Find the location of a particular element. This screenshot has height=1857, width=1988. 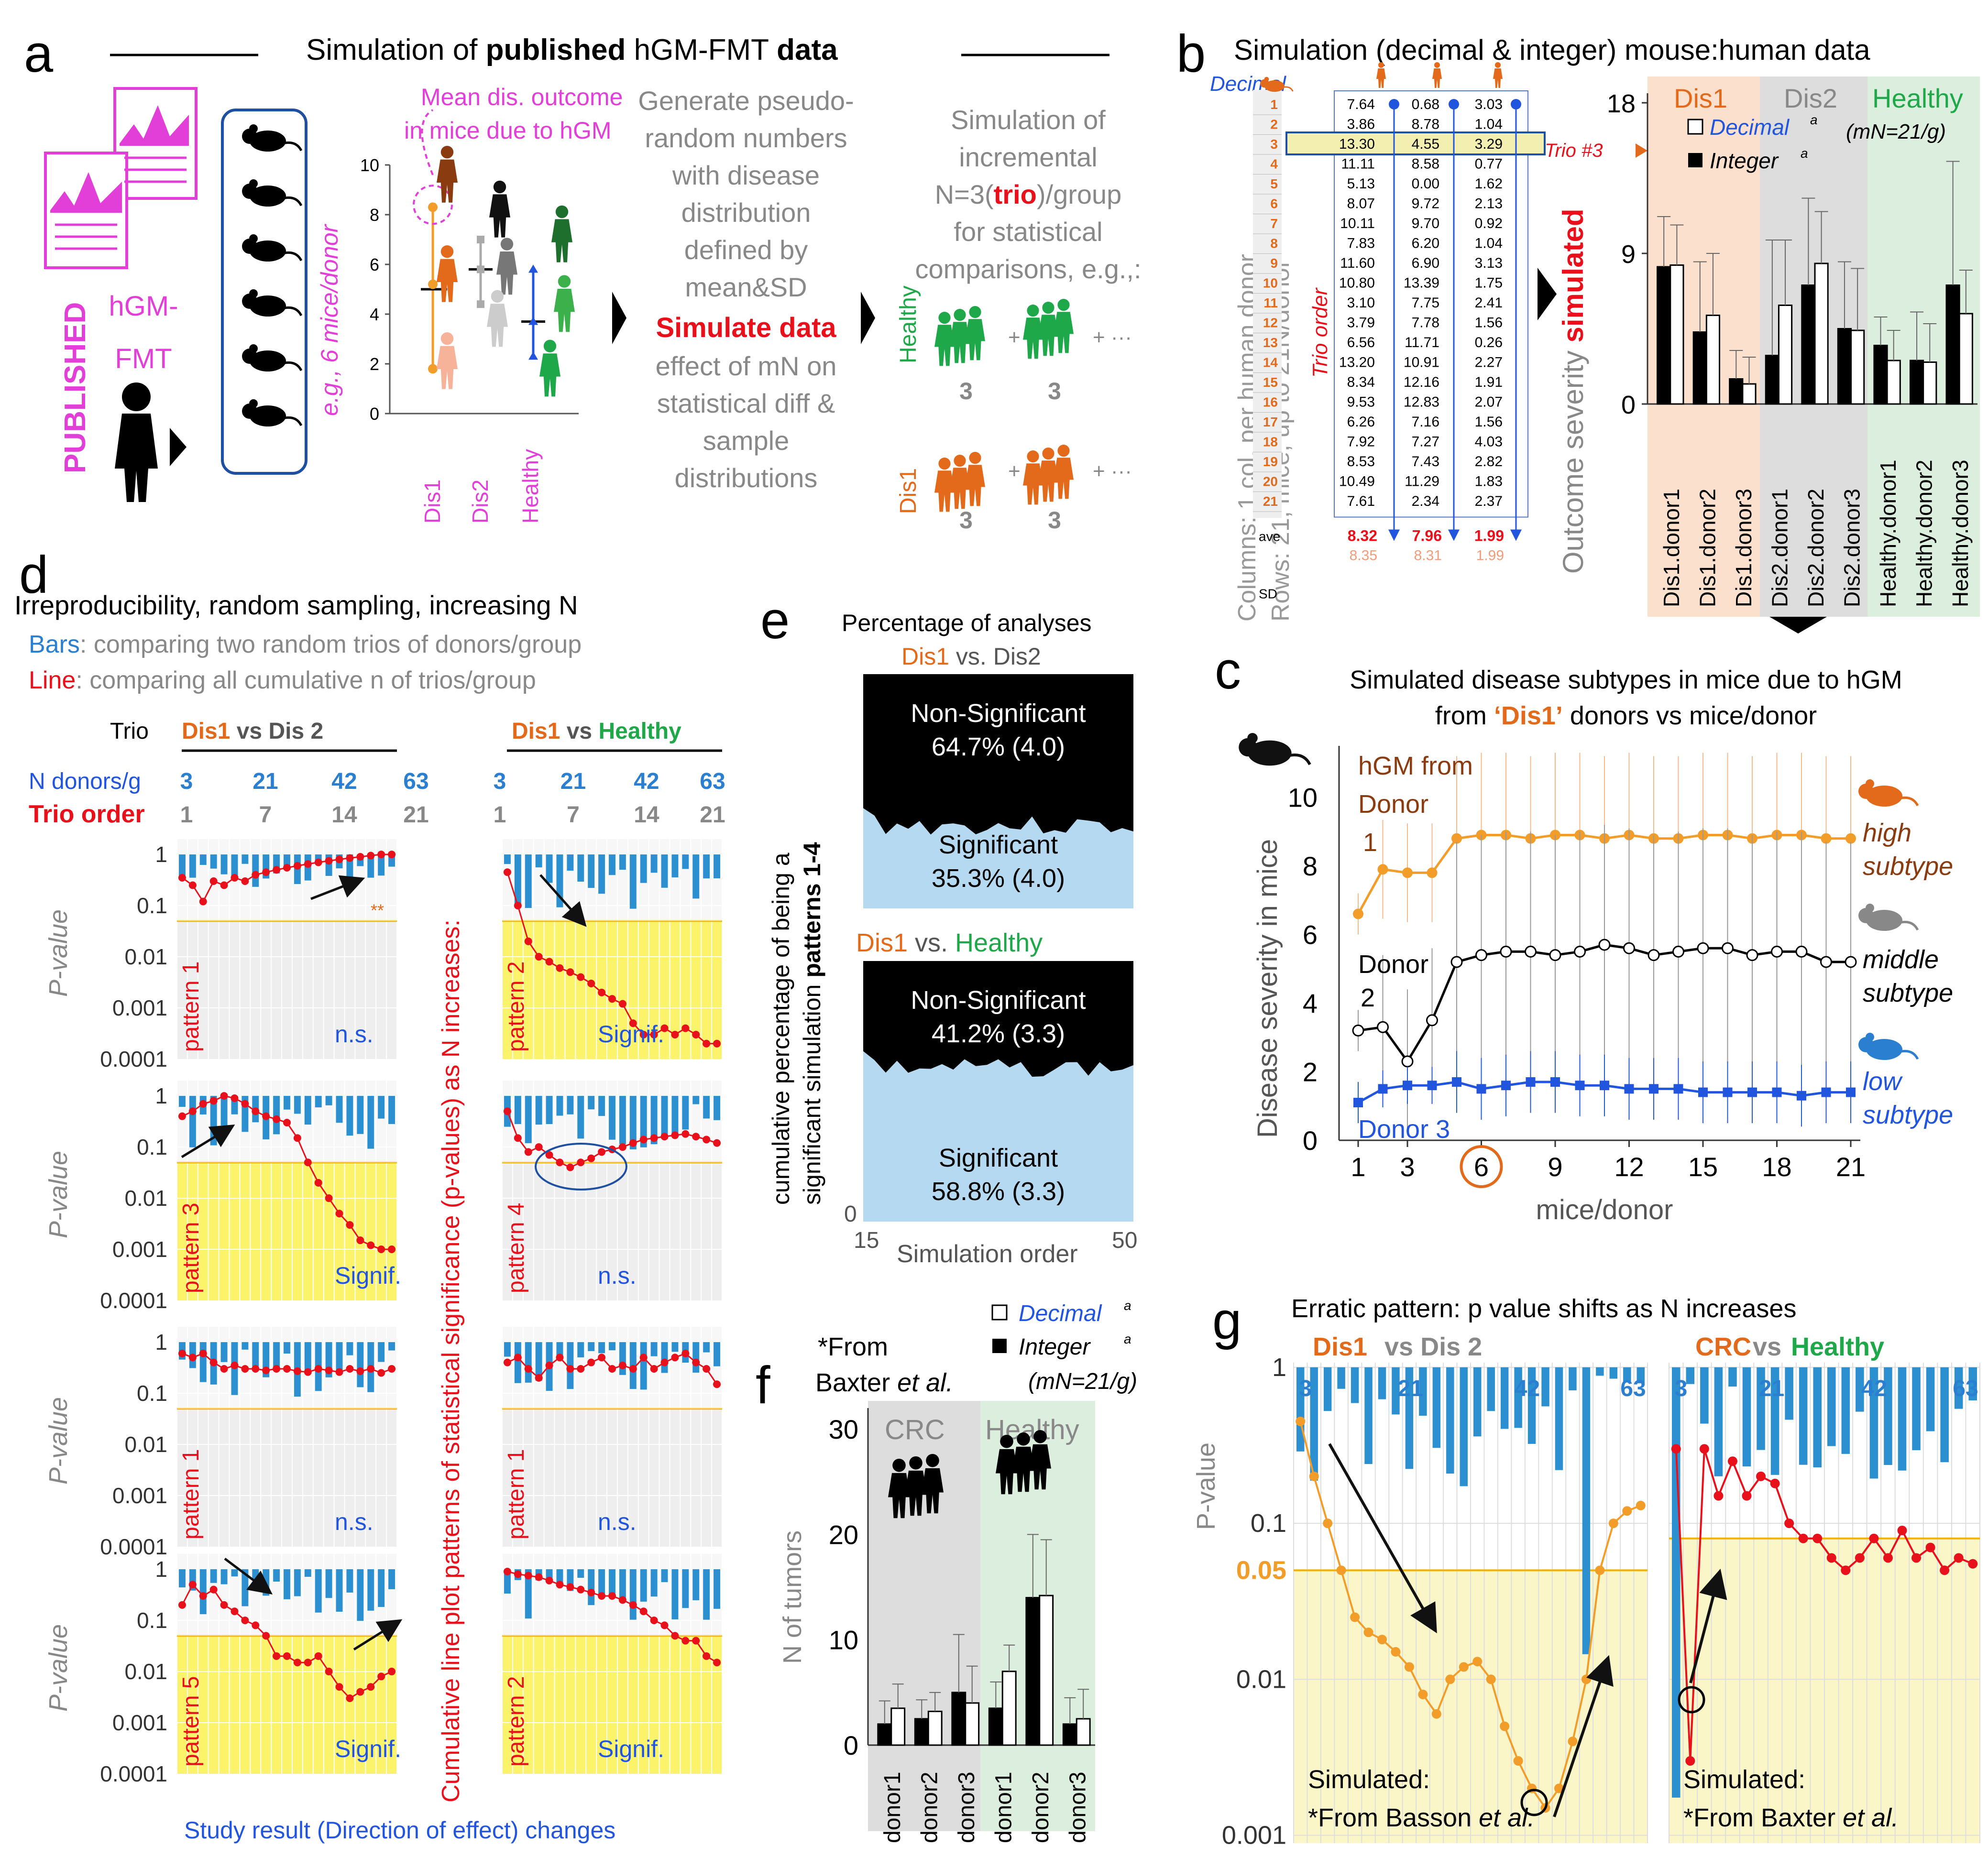

x-axis-label: mice/donor is located at coordinates (1604, 1209).